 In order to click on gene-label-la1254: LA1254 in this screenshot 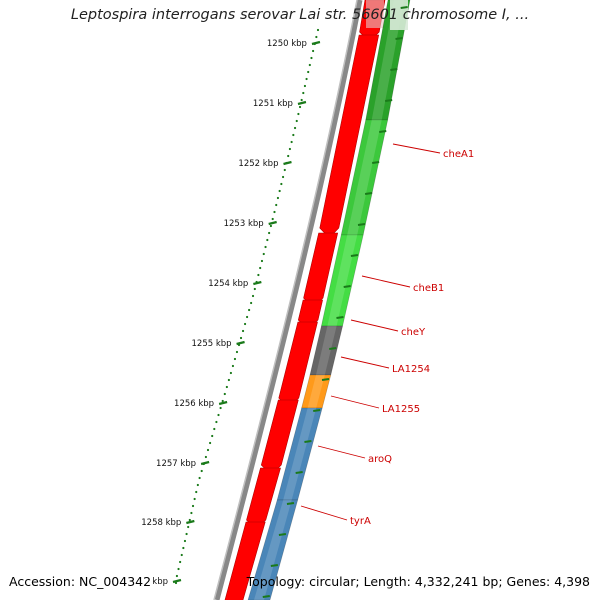, I will do `click(411, 369)`.